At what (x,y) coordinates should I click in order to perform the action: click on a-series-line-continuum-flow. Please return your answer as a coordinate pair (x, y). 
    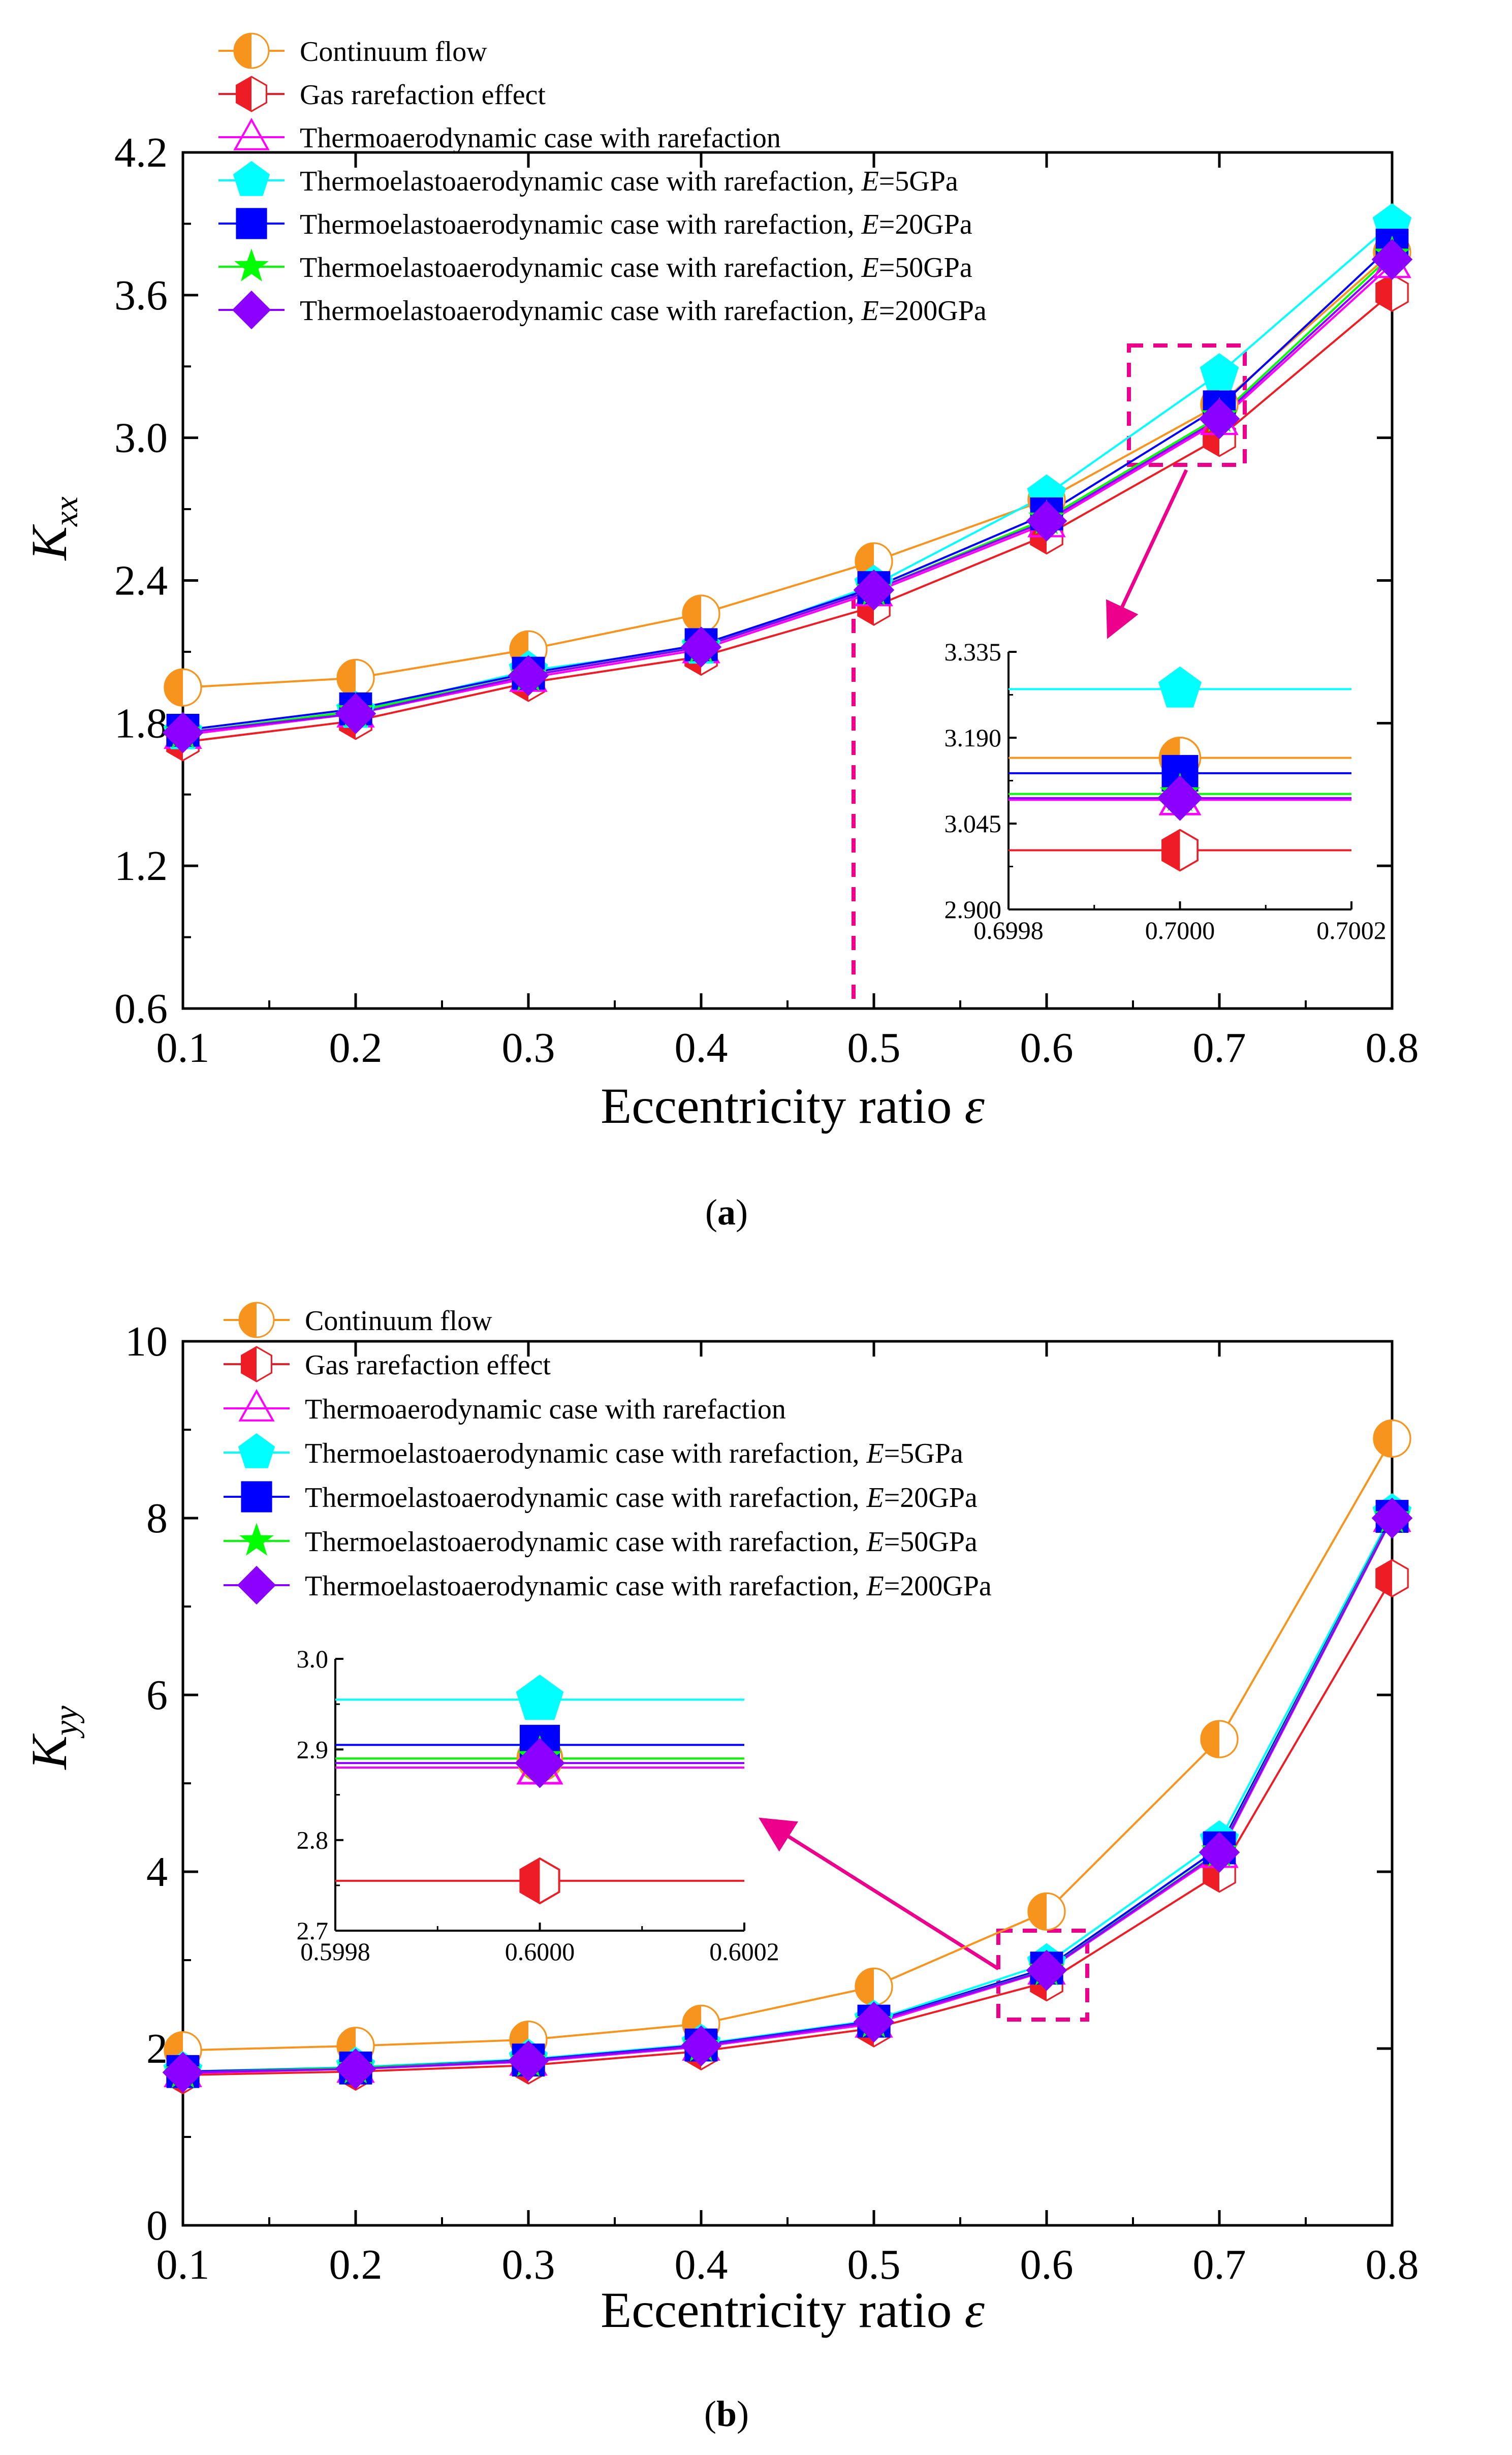
    Looking at the image, I should click on (787, 470).